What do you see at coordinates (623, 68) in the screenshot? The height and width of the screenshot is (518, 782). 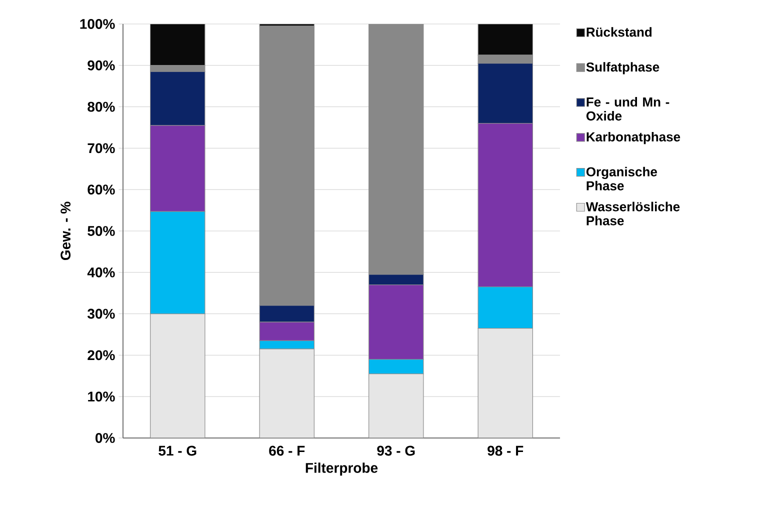 I see `legend-label: Sulfatphase` at bounding box center [623, 68].